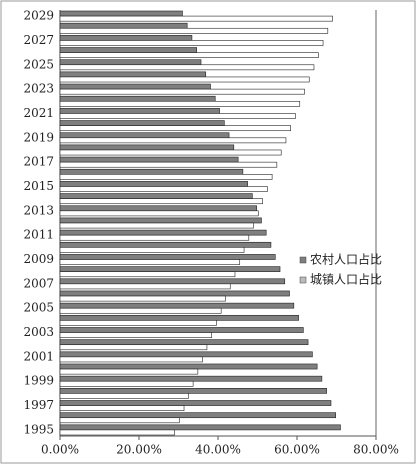  What do you see at coordinates (38, 16) in the screenshot?
I see `y-tick-label: 2029` at bounding box center [38, 16].